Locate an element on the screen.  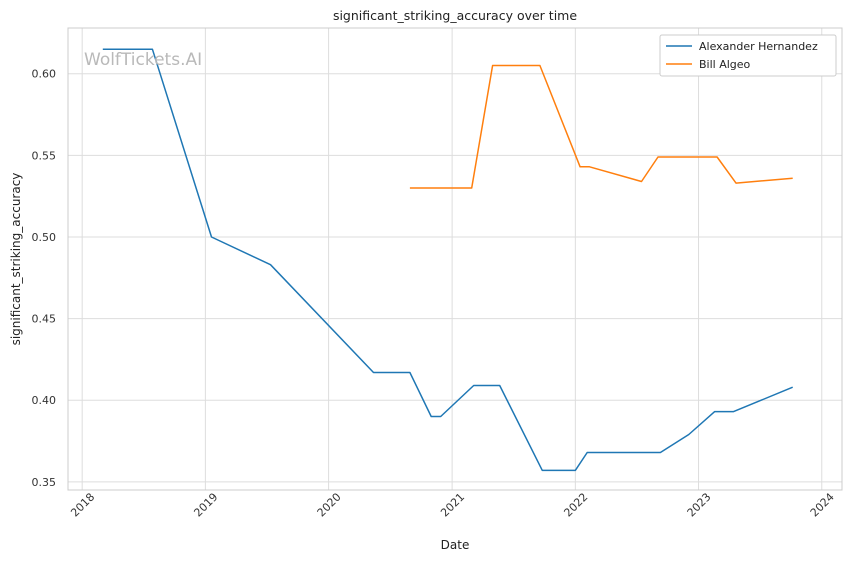
chart-title: significant_striking_accuracy over time is located at coordinates (455, 15).